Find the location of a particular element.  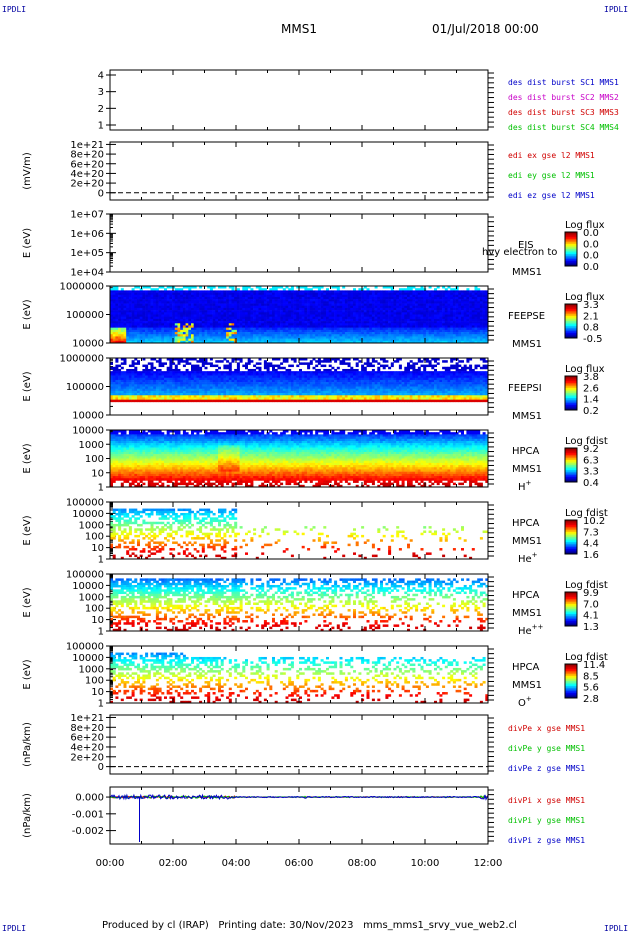

y-tick-label: 10000 is located at coordinates (88, 344).